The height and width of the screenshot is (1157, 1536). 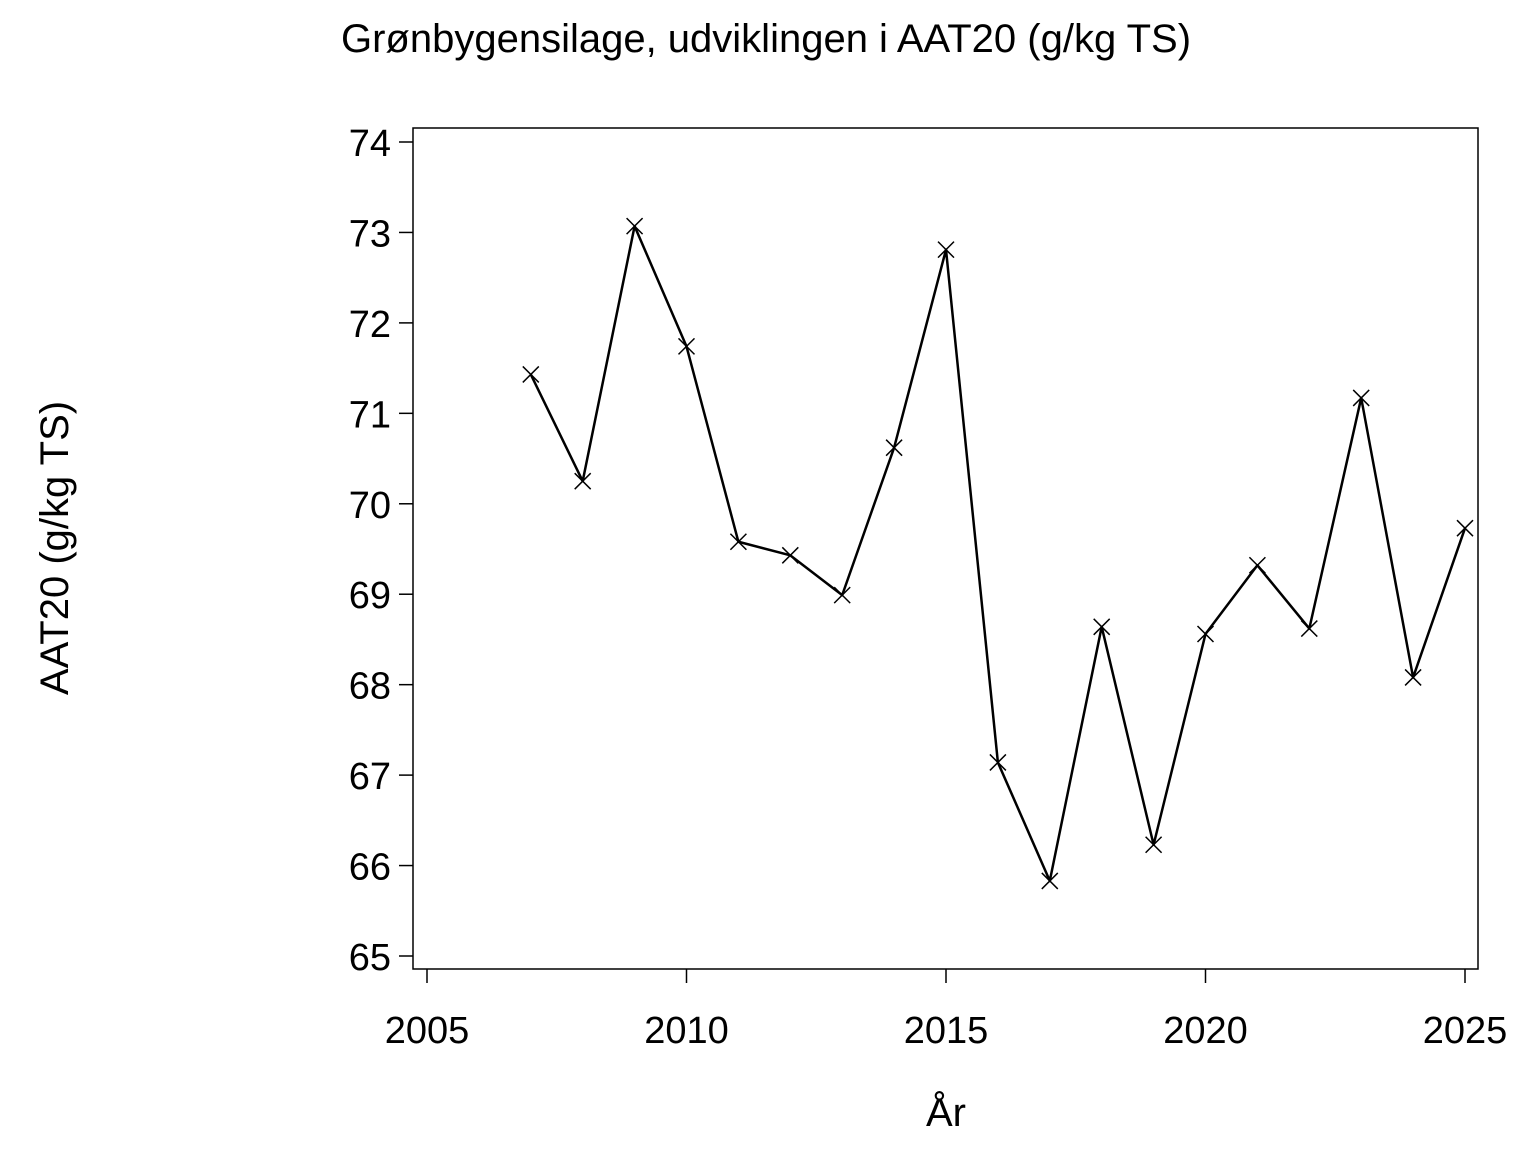 I want to click on y-axis-label: AAT20 (g/kg TS), so click(x=55, y=548).